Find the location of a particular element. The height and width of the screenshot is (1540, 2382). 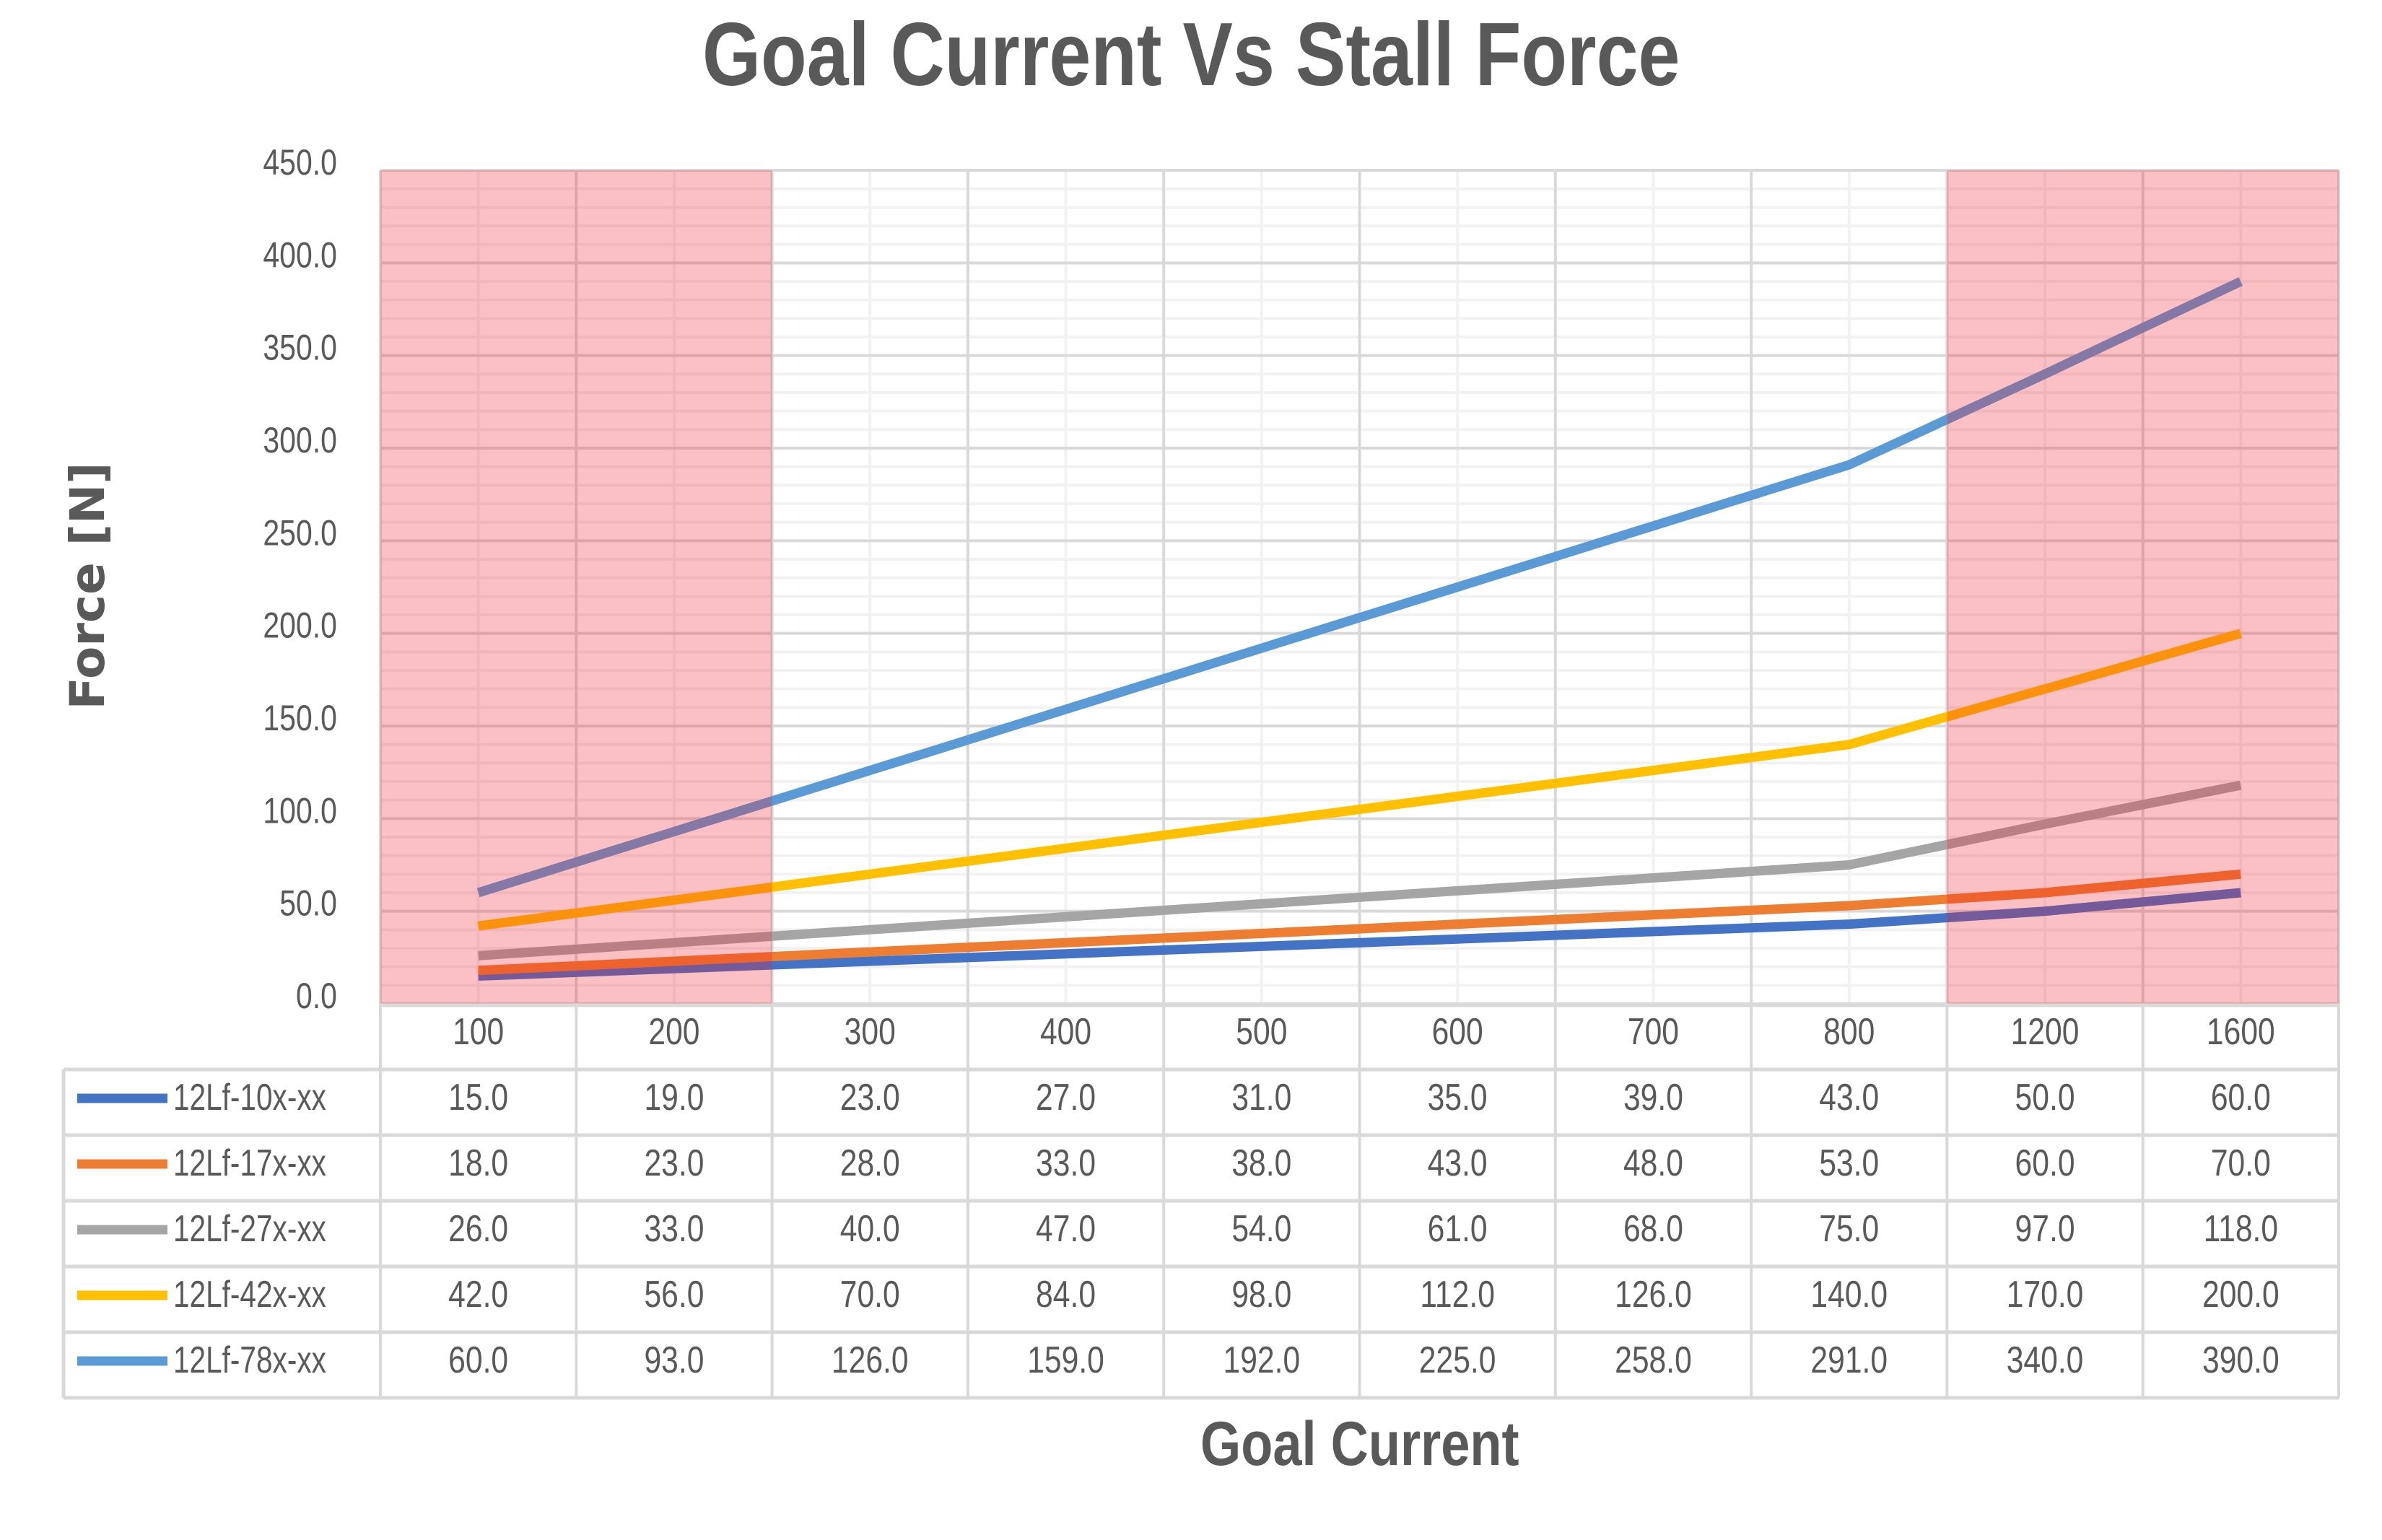

table-cell: 18.0 is located at coordinates (478, 1163).